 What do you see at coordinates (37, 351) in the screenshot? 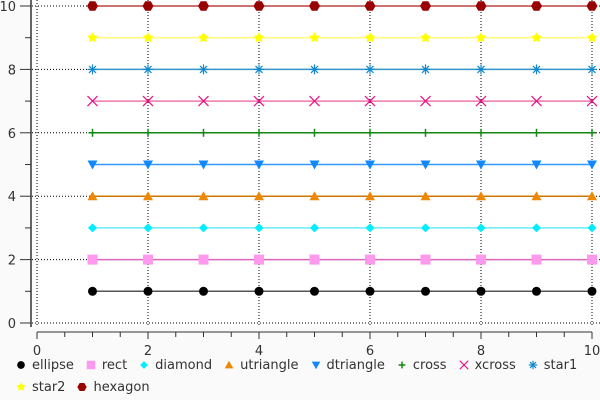
I see `x-tick-label: 0` at bounding box center [37, 351].